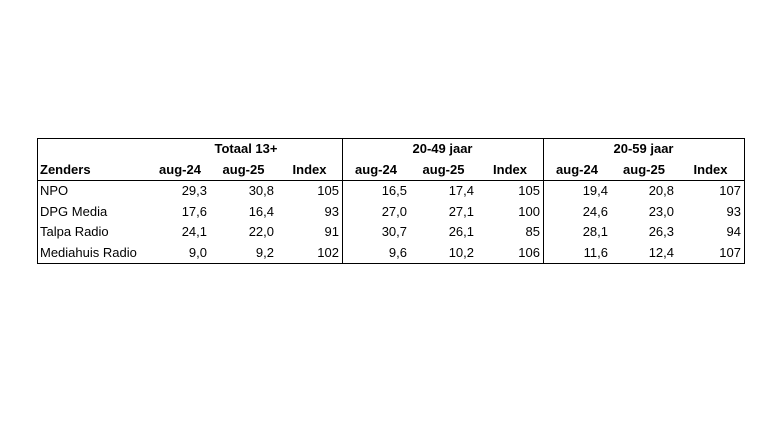  What do you see at coordinates (461, 190) in the screenshot?
I see `cell: 17,4` at bounding box center [461, 190].